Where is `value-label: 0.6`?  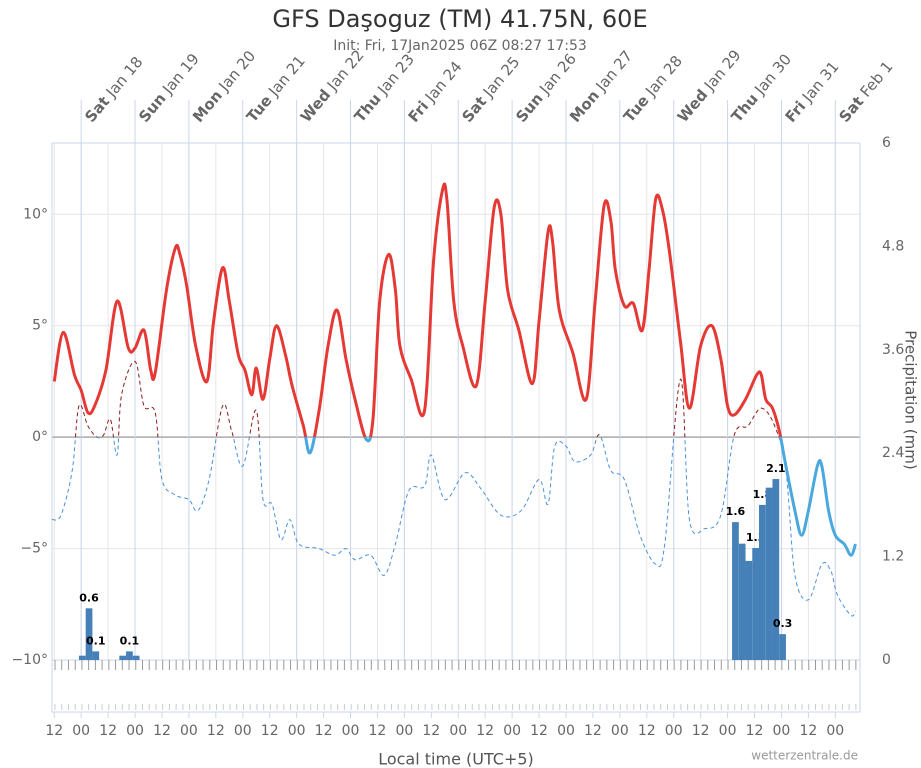
value-label: 0.6 is located at coordinates (89, 597).